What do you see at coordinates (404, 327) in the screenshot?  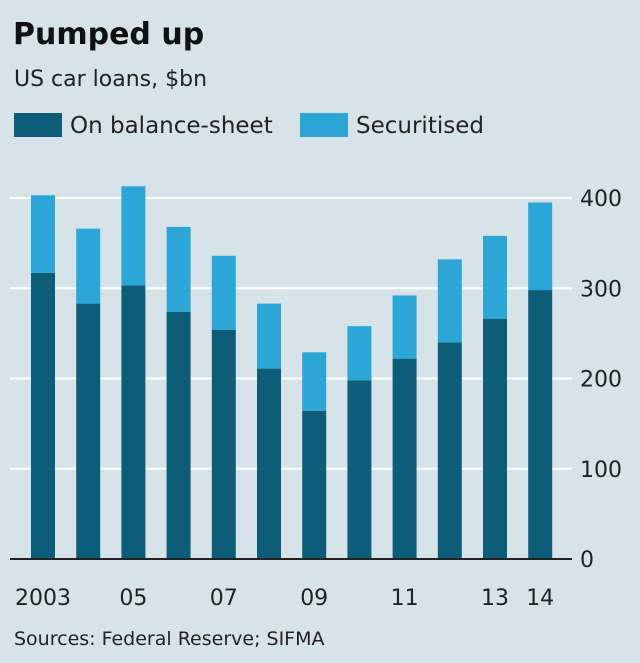 I see `bar-2011-securitised` at bounding box center [404, 327].